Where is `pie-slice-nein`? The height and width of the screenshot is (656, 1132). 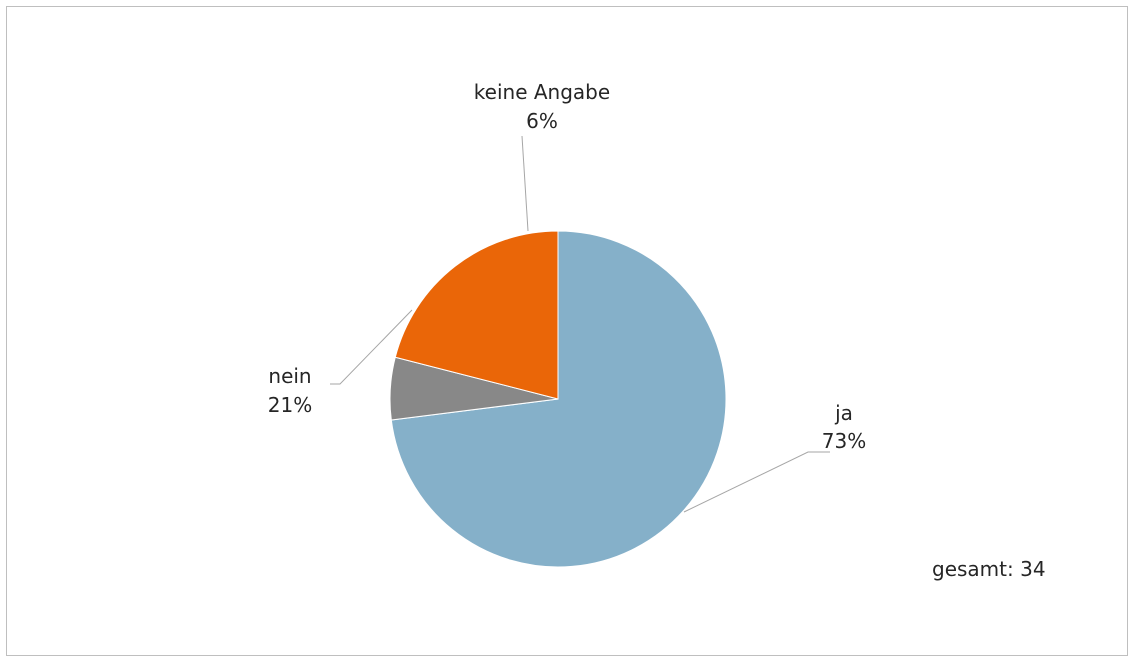
pie-slice-nein is located at coordinates (476, 315).